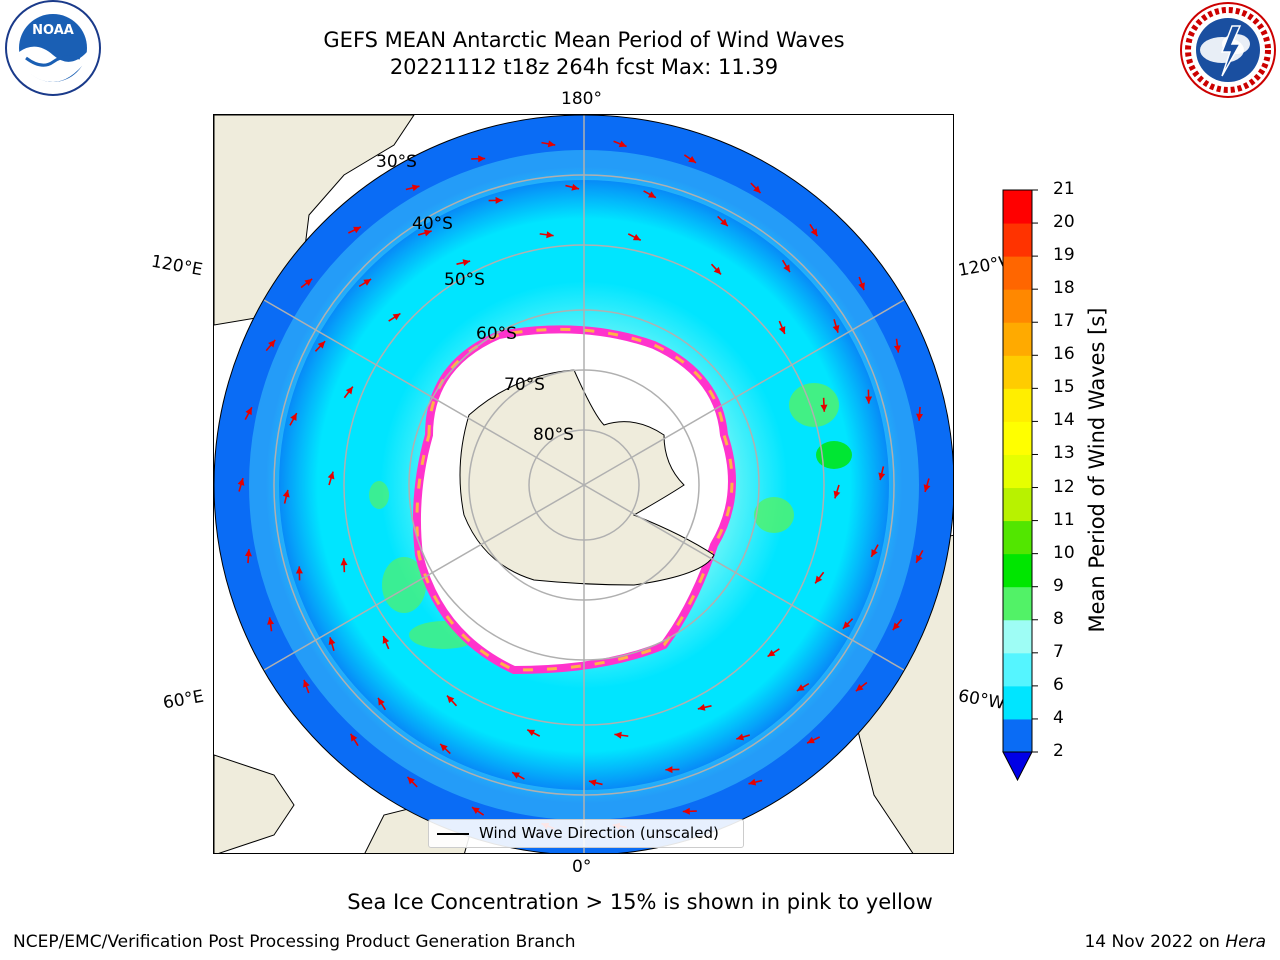  I want to click on lon-label-180: 180°, so click(581, 99).